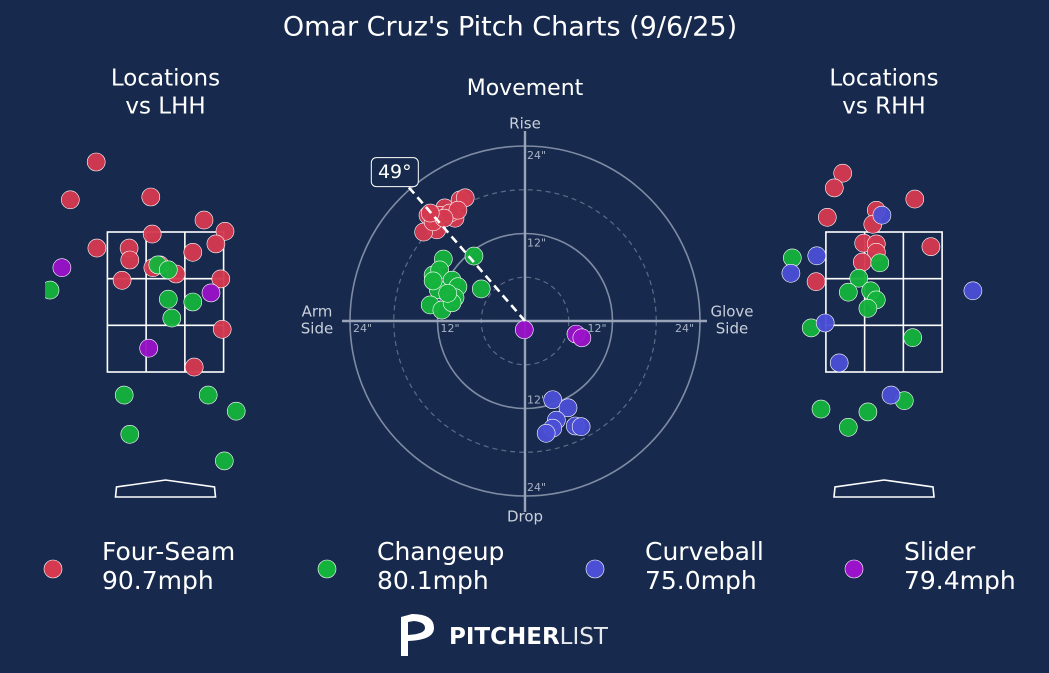 The width and height of the screenshot is (1049, 673). Describe the element at coordinates (883, 107) in the screenshot. I see `chart-title: vs RHH` at that location.